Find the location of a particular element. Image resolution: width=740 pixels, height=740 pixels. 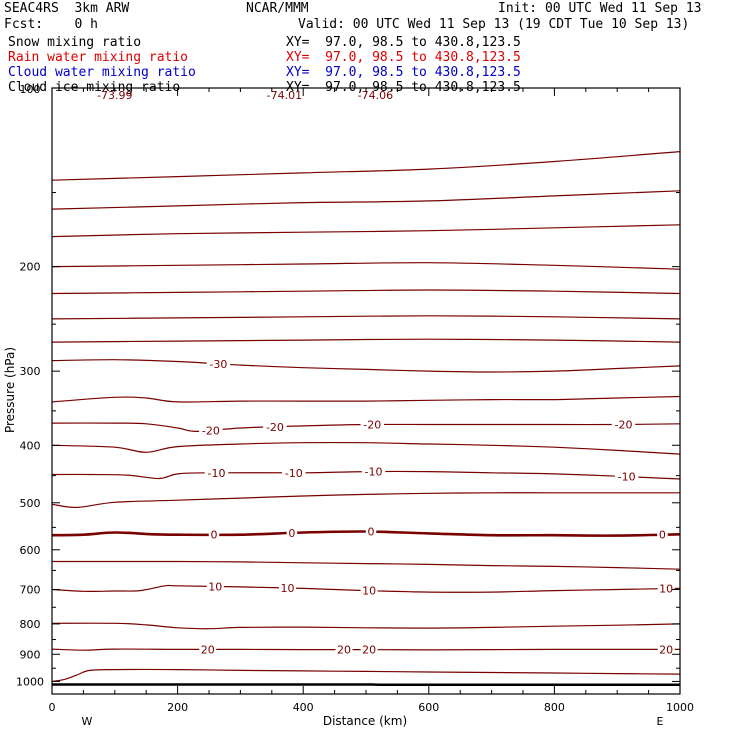

y-tick-label: 200 is located at coordinates (30, 267).